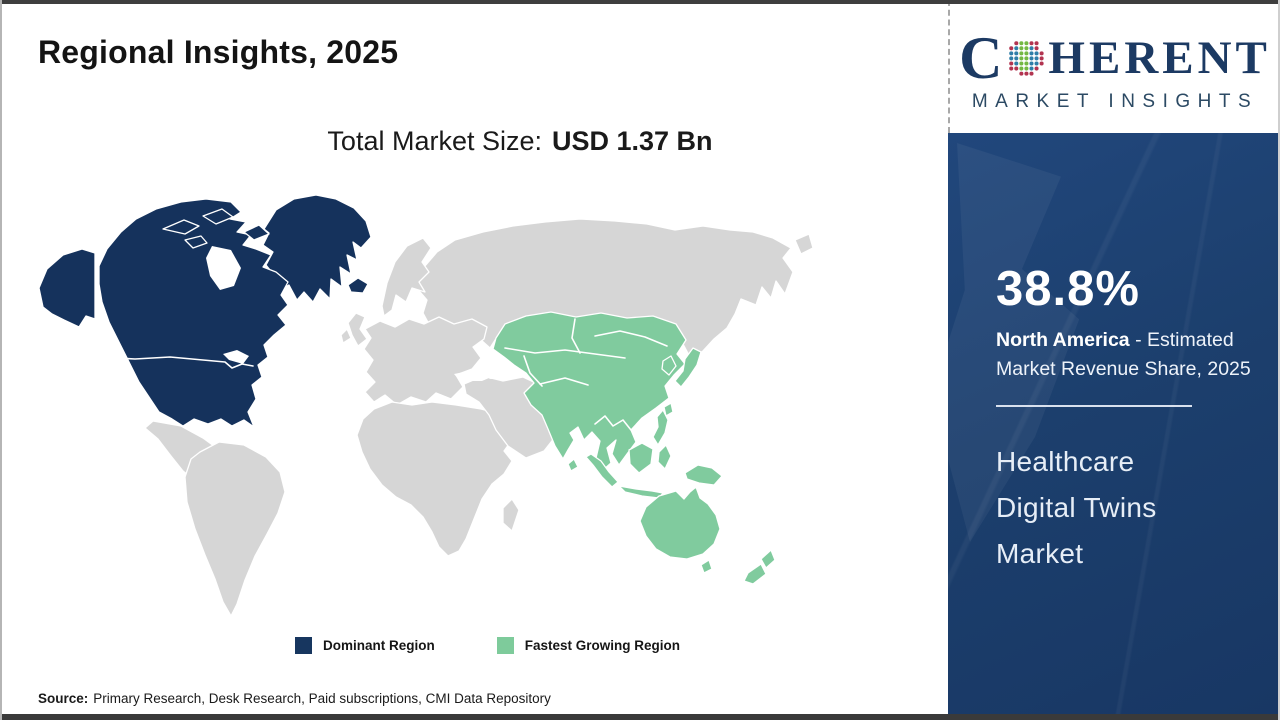 The height and width of the screenshot is (720, 1280). What do you see at coordinates (1279, 360) in the screenshot?
I see `right-border` at bounding box center [1279, 360].